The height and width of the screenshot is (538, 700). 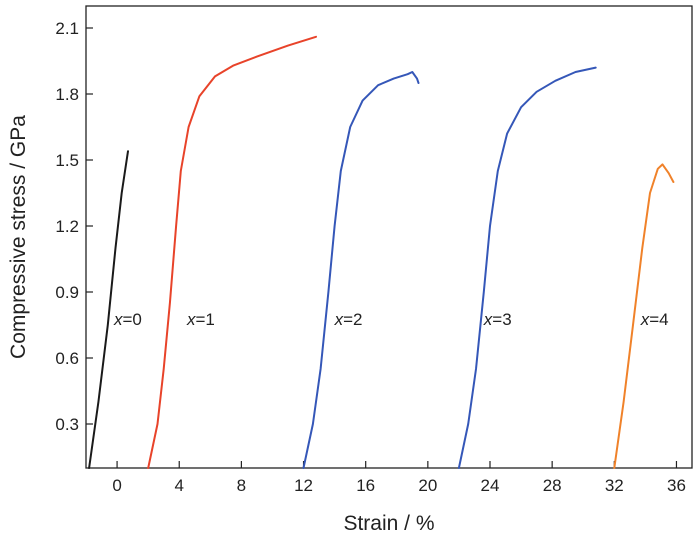 What do you see at coordinates (352, 319) in the screenshot?
I see `series-label-value: =2` at bounding box center [352, 319].